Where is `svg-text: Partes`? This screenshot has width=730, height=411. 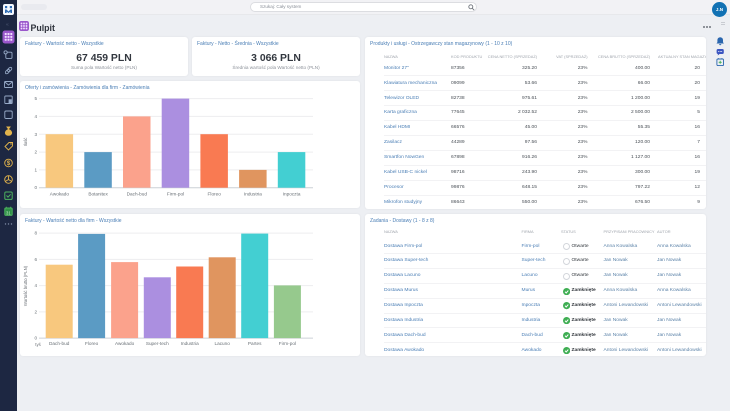 svg-text: Partes is located at coordinates (255, 343).